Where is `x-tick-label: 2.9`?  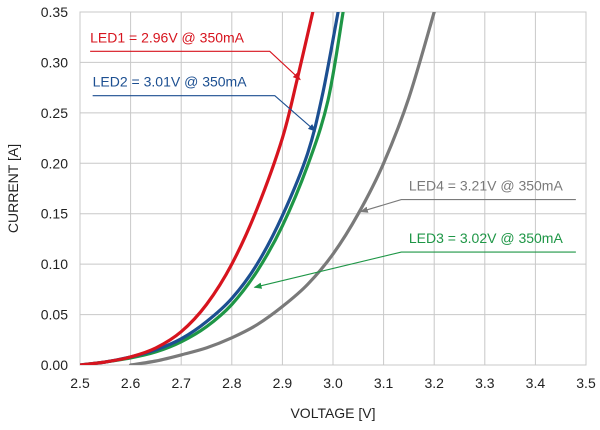 x-tick-label: 2.9 is located at coordinates (283, 383).